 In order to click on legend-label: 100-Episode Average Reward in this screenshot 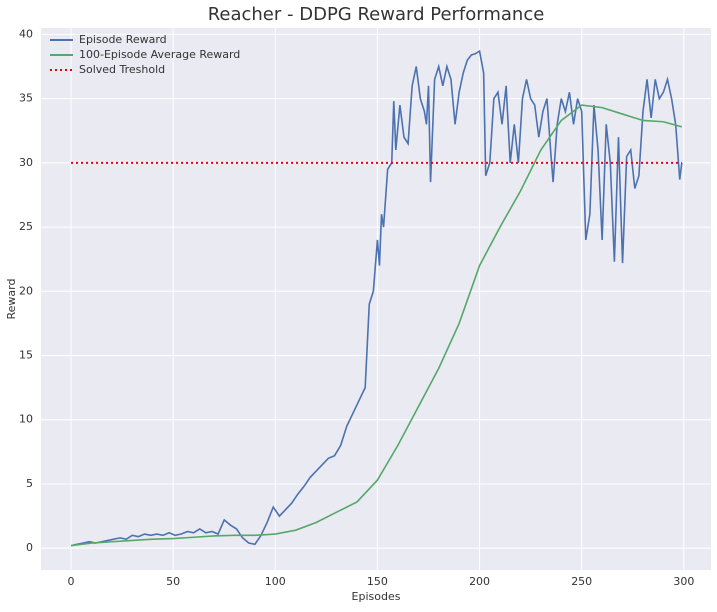, I will do `click(159, 54)`.